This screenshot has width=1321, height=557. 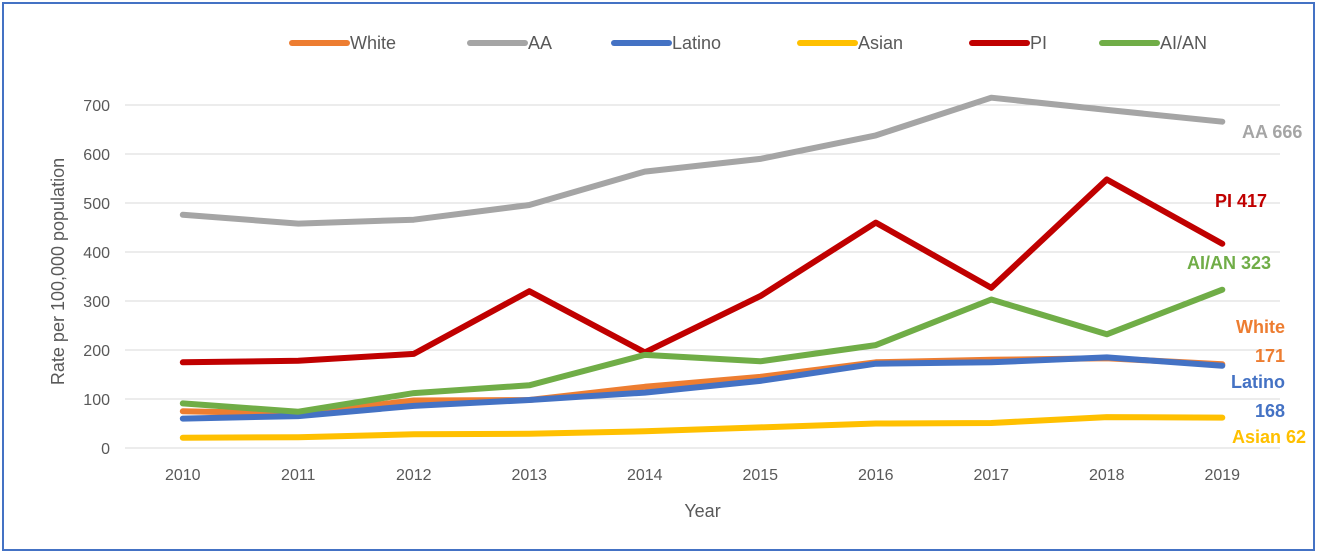 I want to click on end-label-aa: AA 666, so click(x=1272, y=132).